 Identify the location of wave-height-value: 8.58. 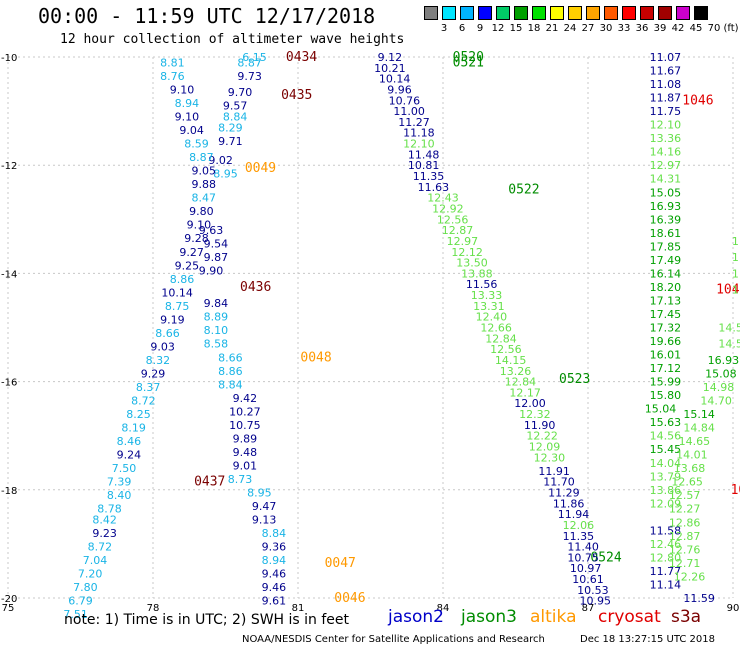
(216, 344).